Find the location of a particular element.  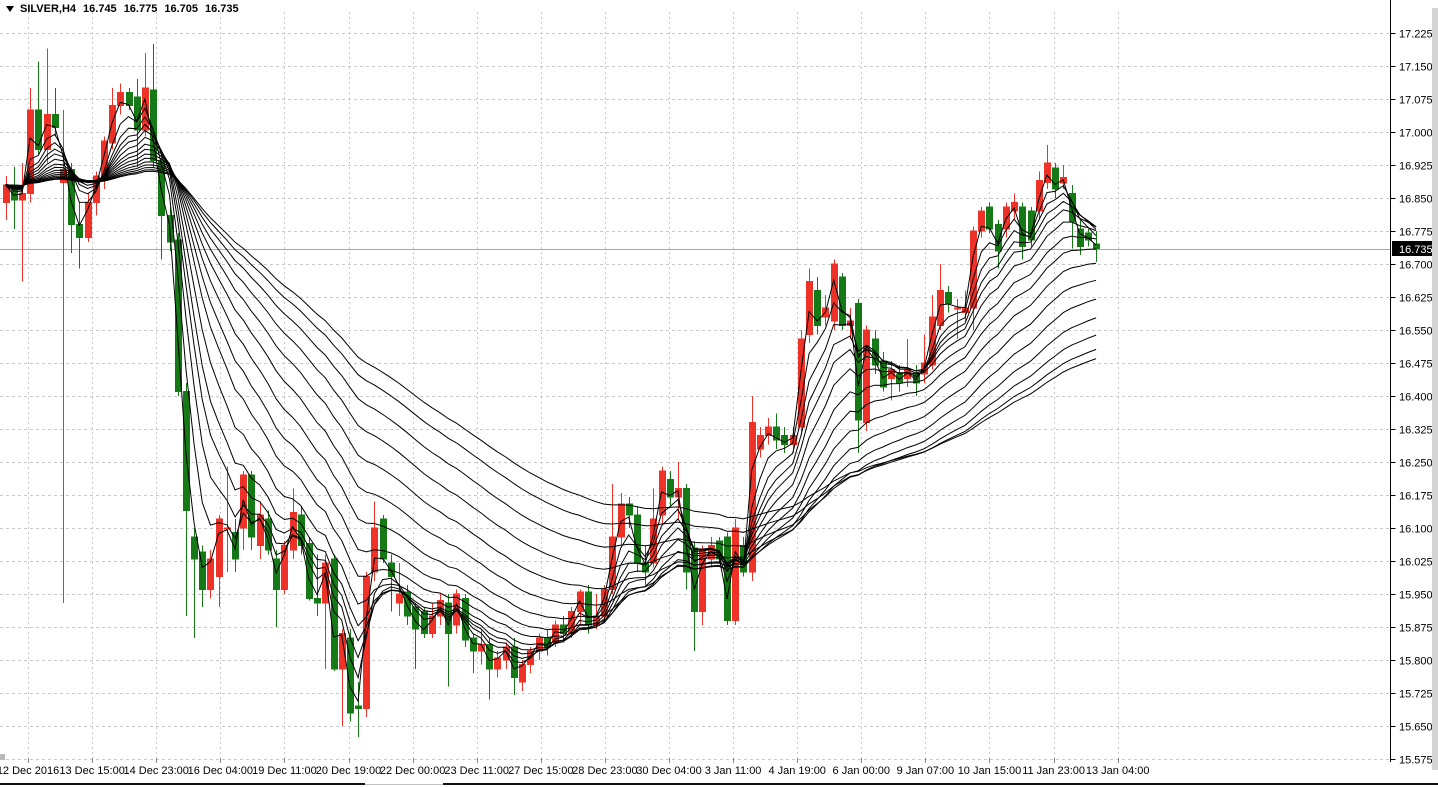

time-axis-label: 13 Dec 15:00 is located at coordinates (91, 771).